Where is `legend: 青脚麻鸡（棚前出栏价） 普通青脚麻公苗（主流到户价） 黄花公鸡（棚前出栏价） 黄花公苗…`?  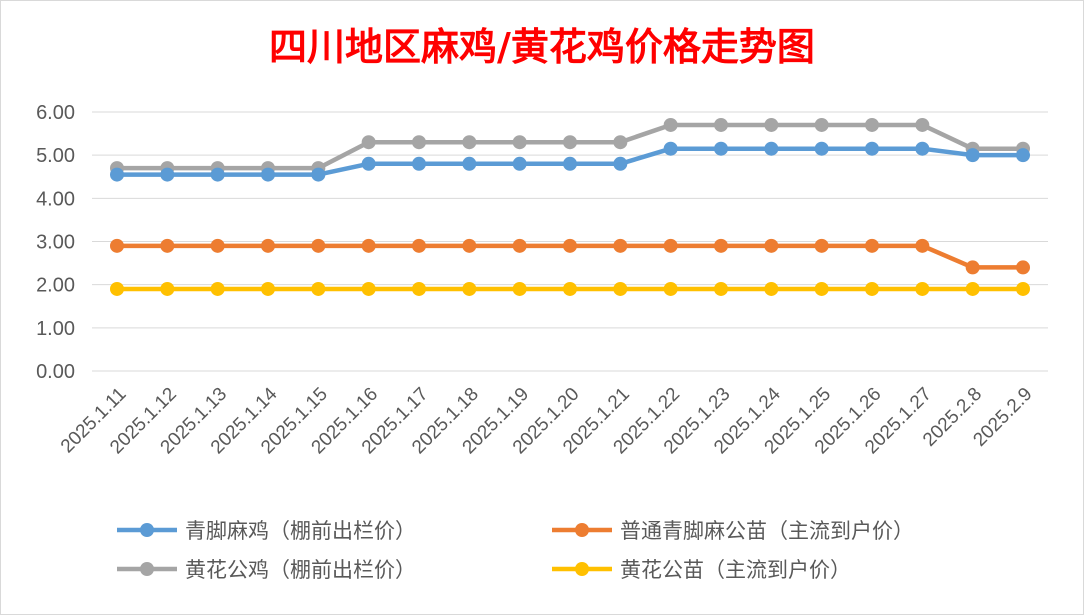
legend: 青脚麻鸡（棚前出栏价） 普通青脚麻公苗（主流到户价） 黄花公鸡（棚前出栏价） 黄花公苗… is located at coordinates (515, 550).